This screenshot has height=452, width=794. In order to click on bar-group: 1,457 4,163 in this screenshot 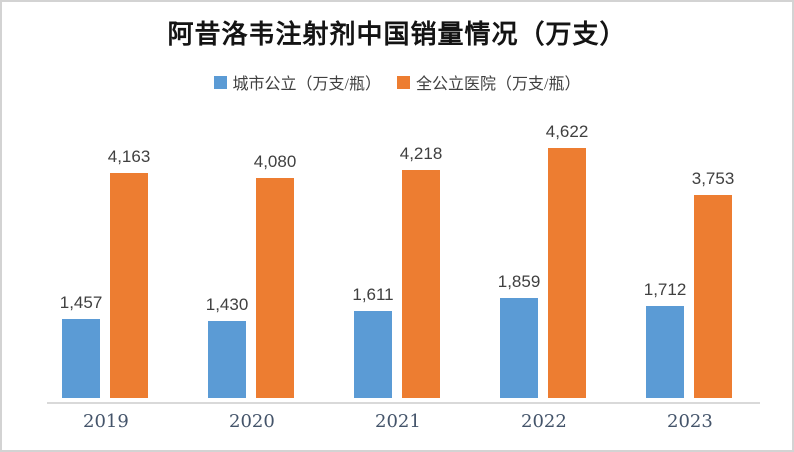, I will do `click(105, 272)`.